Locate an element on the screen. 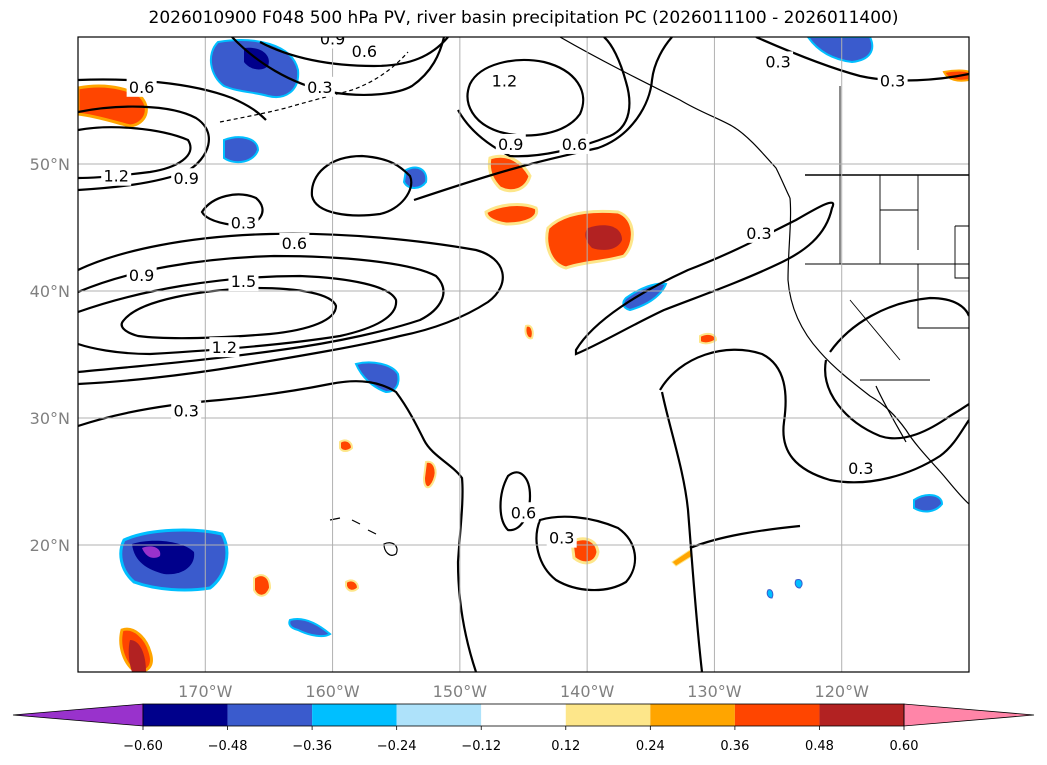 The width and height of the screenshot is (1047, 765). colorbar-extend-high is located at coordinates (969, 715).